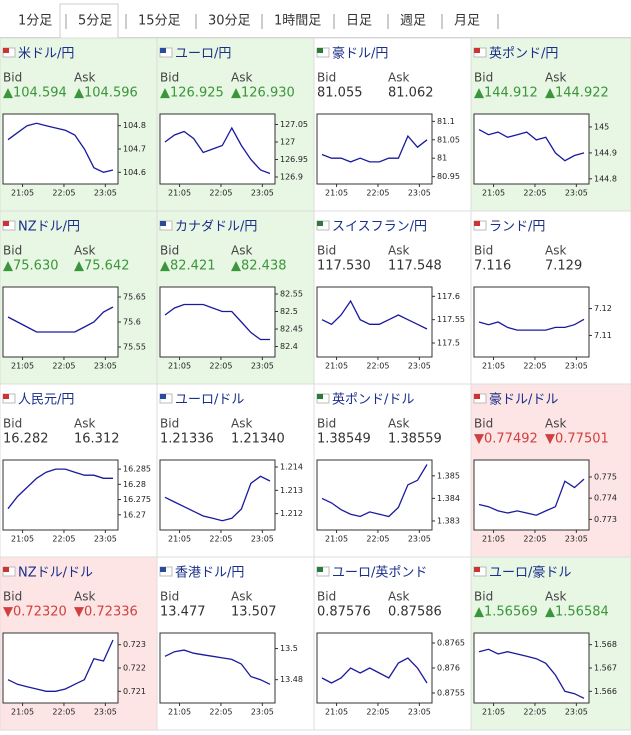  What do you see at coordinates (506, 439) in the screenshot?
I see `bid-value: ▼0.77492` at bounding box center [506, 439].